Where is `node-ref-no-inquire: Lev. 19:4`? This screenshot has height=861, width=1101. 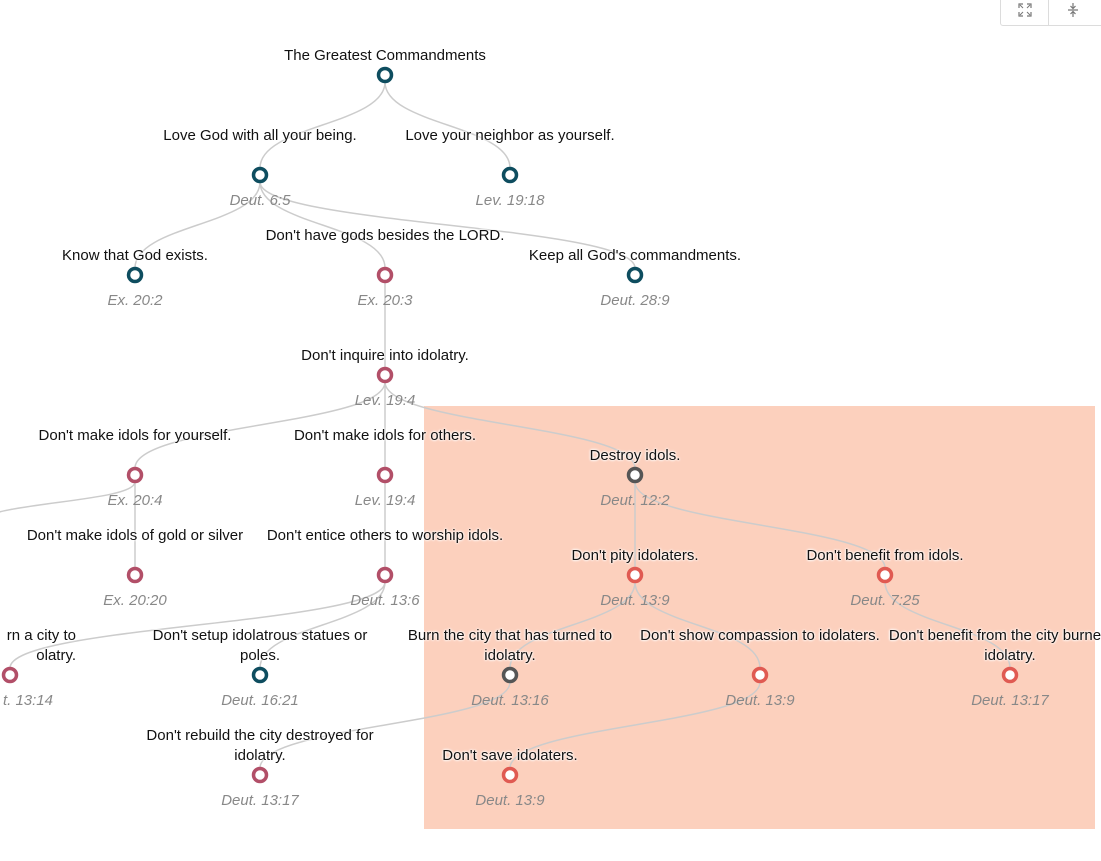
node-ref-no-inquire: Lev. 19:4 is located at coordinates (385, 400).